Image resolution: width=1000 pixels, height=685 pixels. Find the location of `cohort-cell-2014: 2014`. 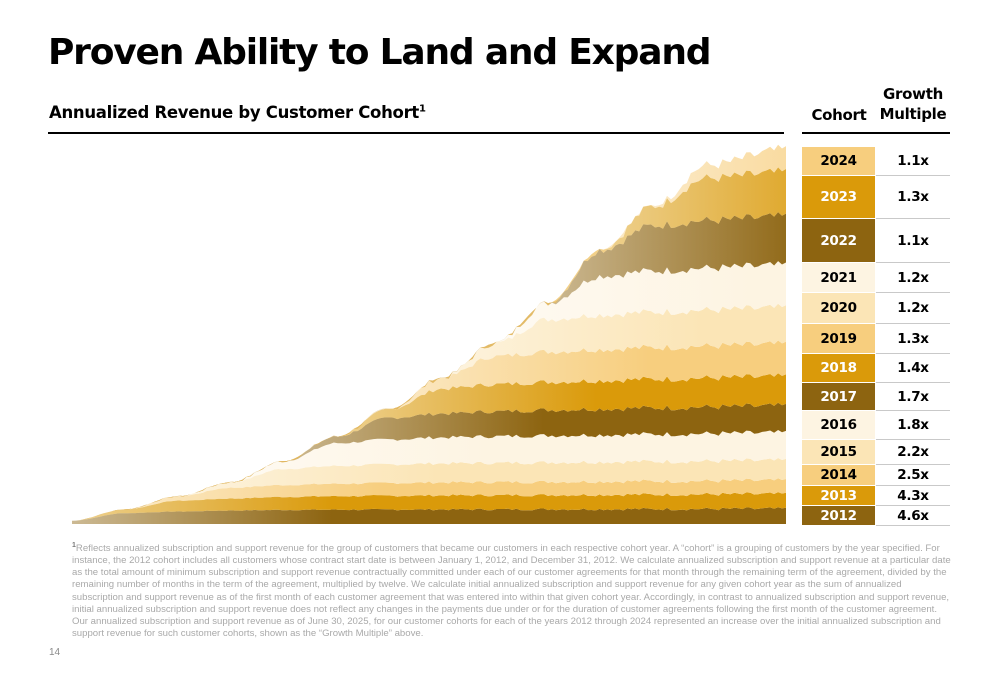

cohort-cell-2014: 2014 is located at coordinates (838, 475).